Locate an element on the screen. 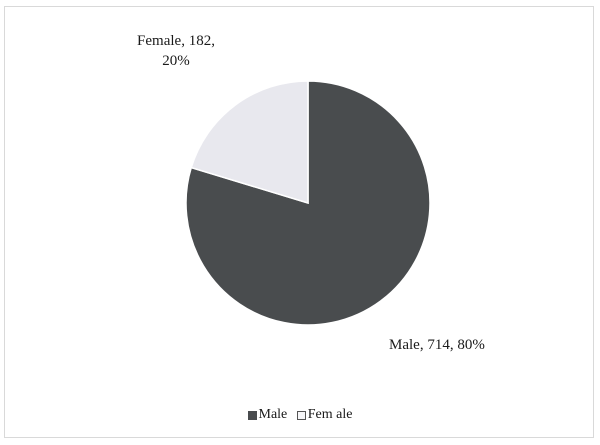 Image resolution: width=600 pixels, height=445 pixels. legend-item-female: Fem ale is located at coordinates (324, 415).